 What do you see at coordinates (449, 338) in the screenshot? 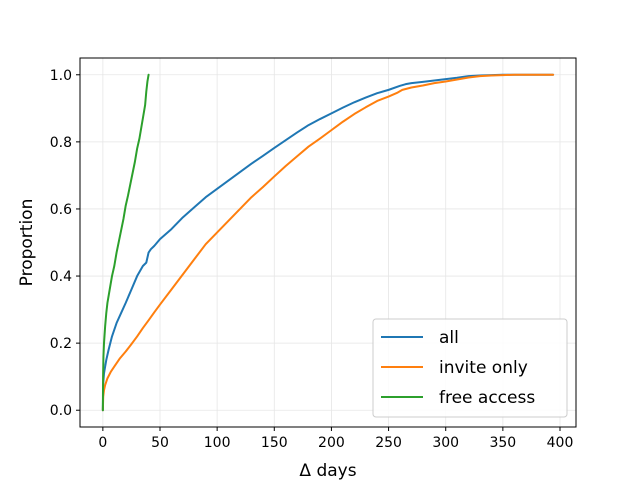
I see `legend-label: all` at bounding box center [449, 338].